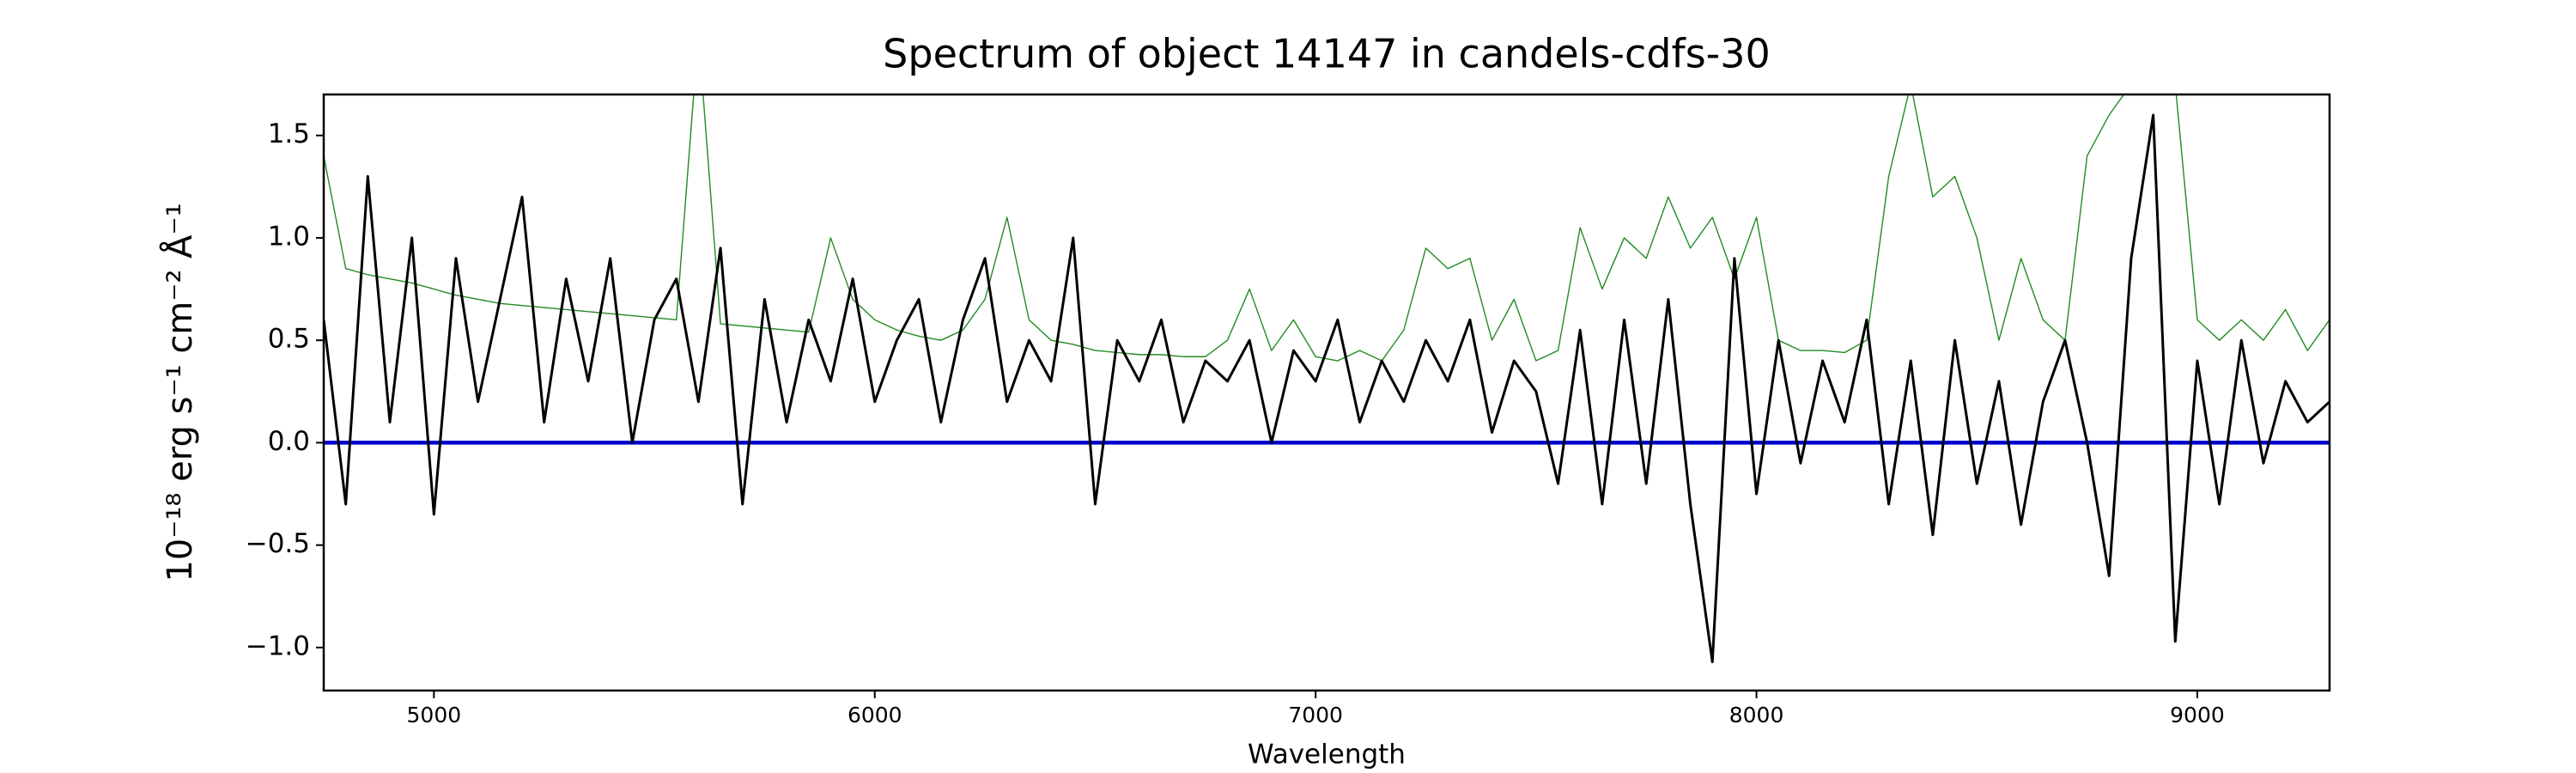  I want to click on y-axis-label: 10⁻¹⁸ erg s⁻¹ cm⁻² Å⁻¹, so click(180, 392).